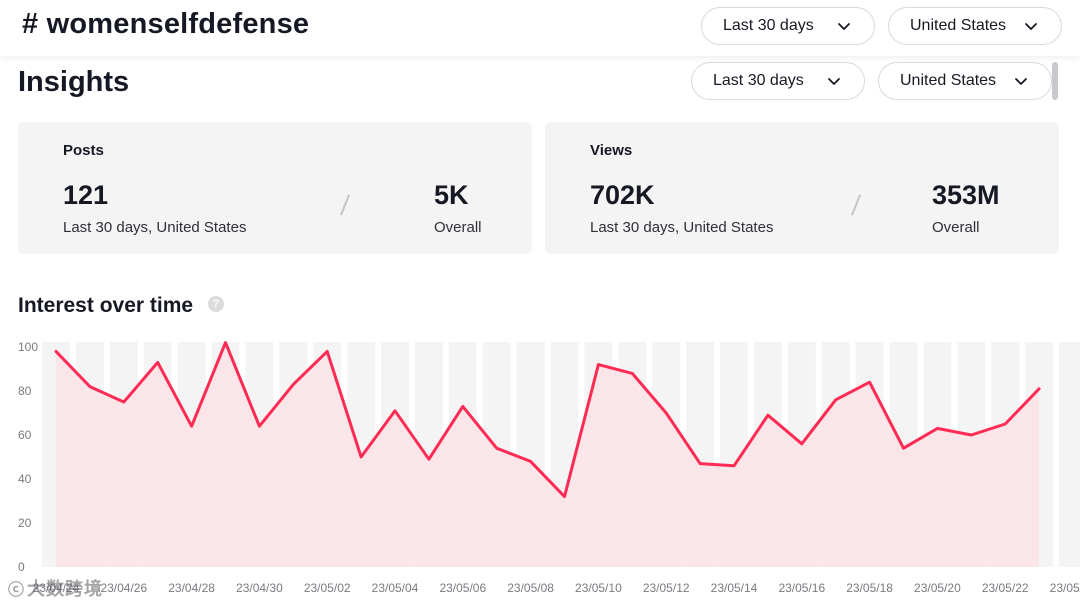 Image resolution: width=1080 pixels, height=608 pixels. What do you see at coordinates (191, 588) in the screenshot?
I see `x-tick-label: 23/04/28` at bounding box center [191, 588].